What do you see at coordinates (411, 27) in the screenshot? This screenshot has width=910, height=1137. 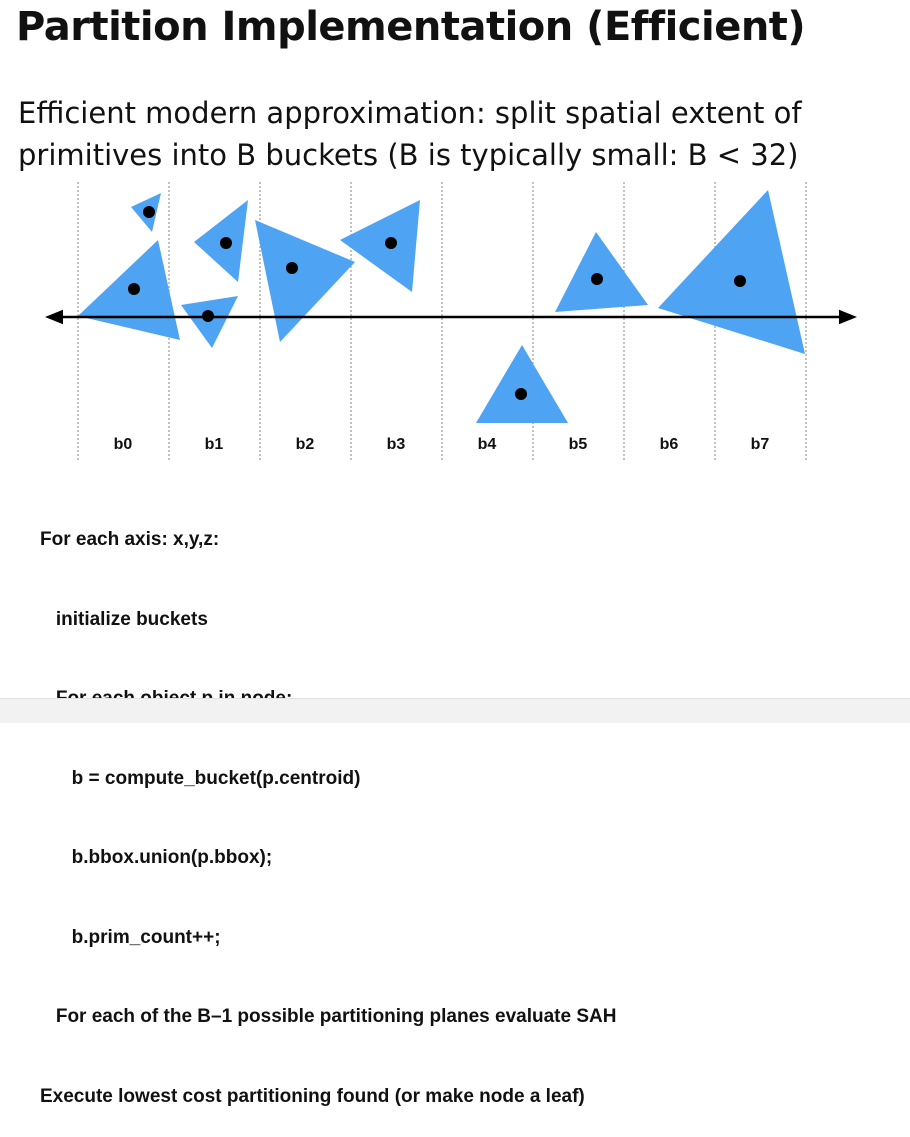 I see `slide-title: Partition Implementation (Efficient)` at bounding box center [411, 27].